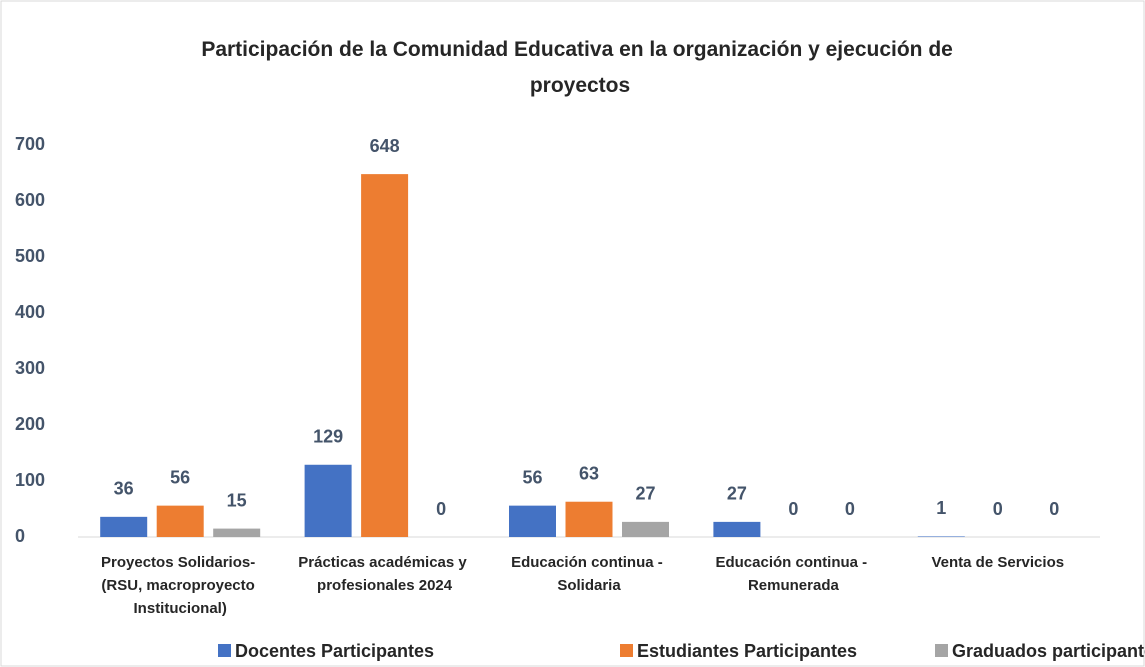  Describe the element at coordinates (589, 473) in the screenshot. I see `data-label: 63` at that location.